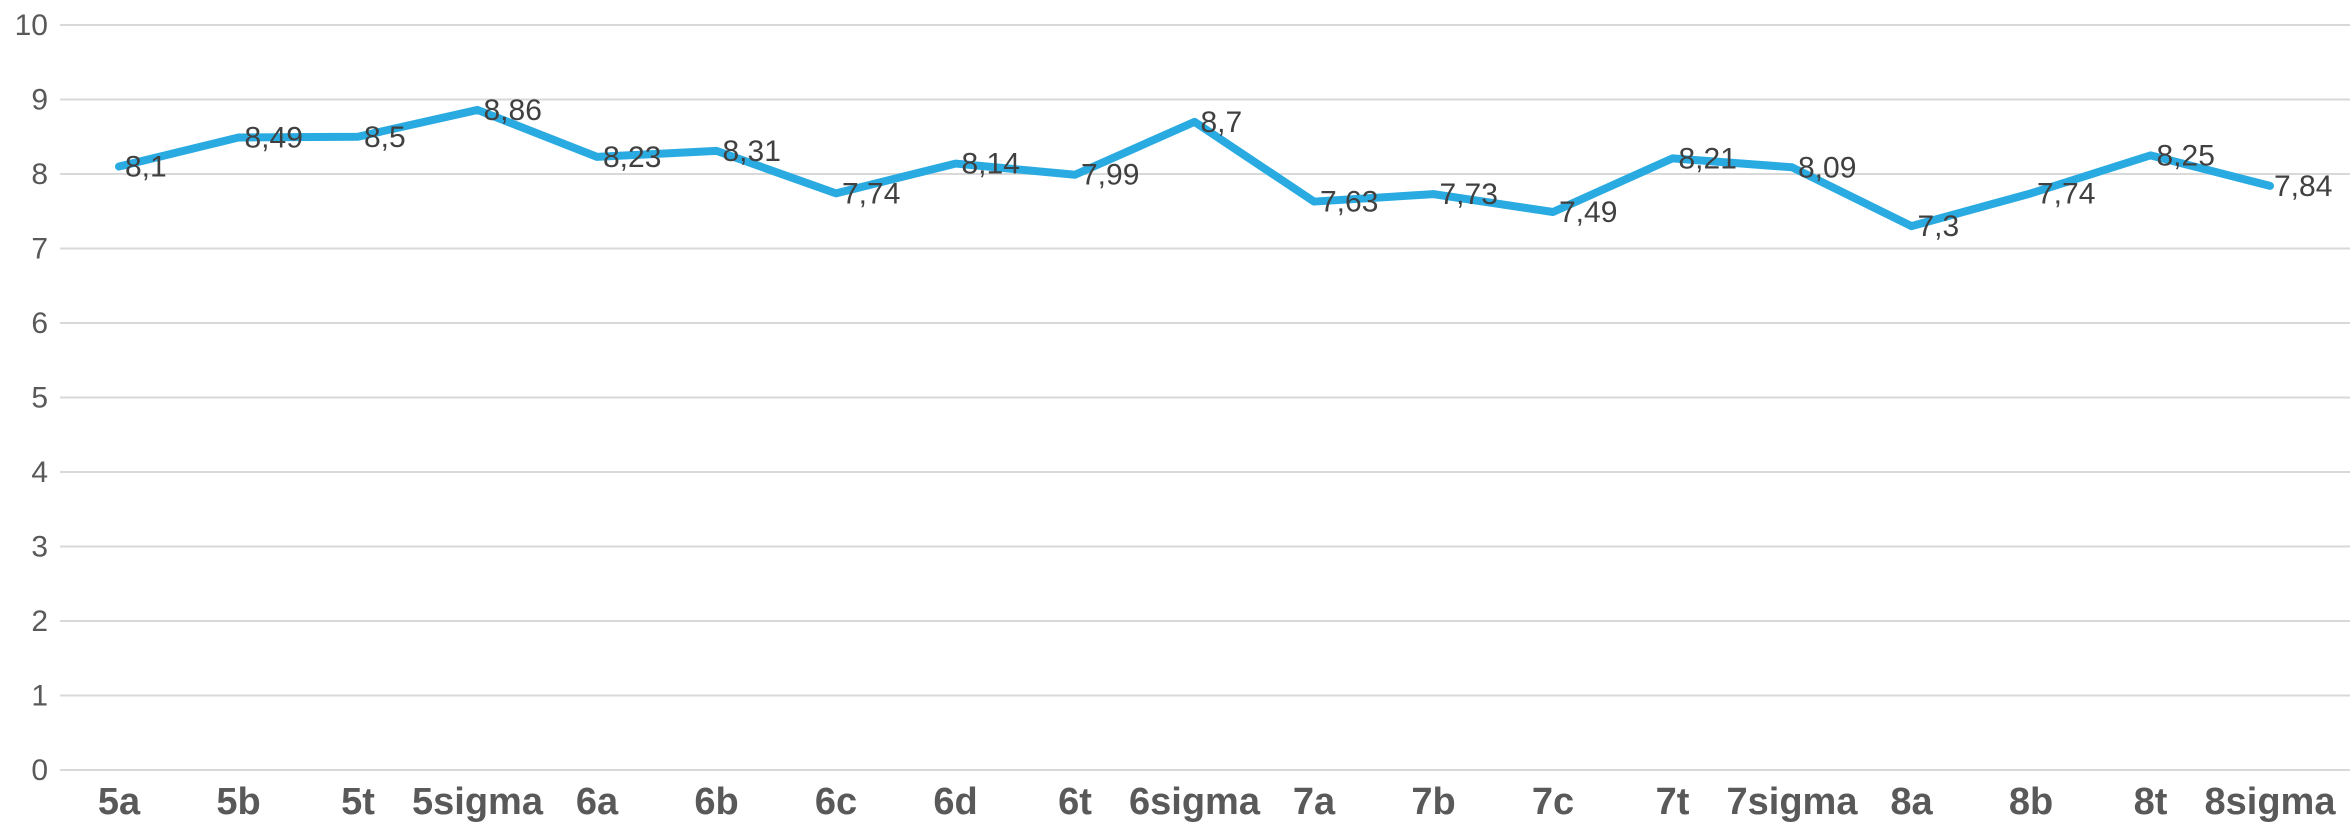 This screenshot has width=2352, height=825. What do you see at coordinates (39, 174) in the screenshot?
I see `y-tick-label: 8` at bounding box center [39, 174].